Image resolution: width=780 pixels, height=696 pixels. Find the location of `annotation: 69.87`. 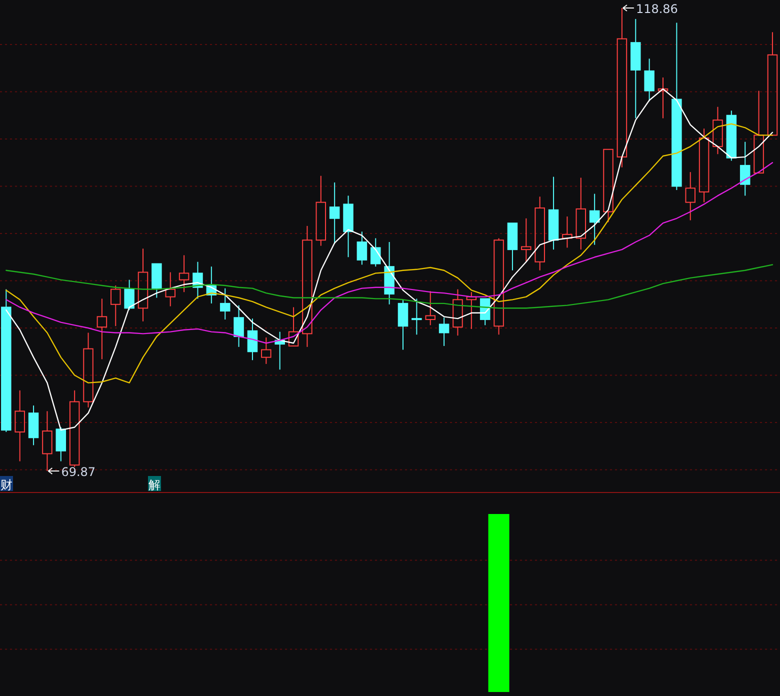

annotation: 69.87 is located at coordinates (78, 472).